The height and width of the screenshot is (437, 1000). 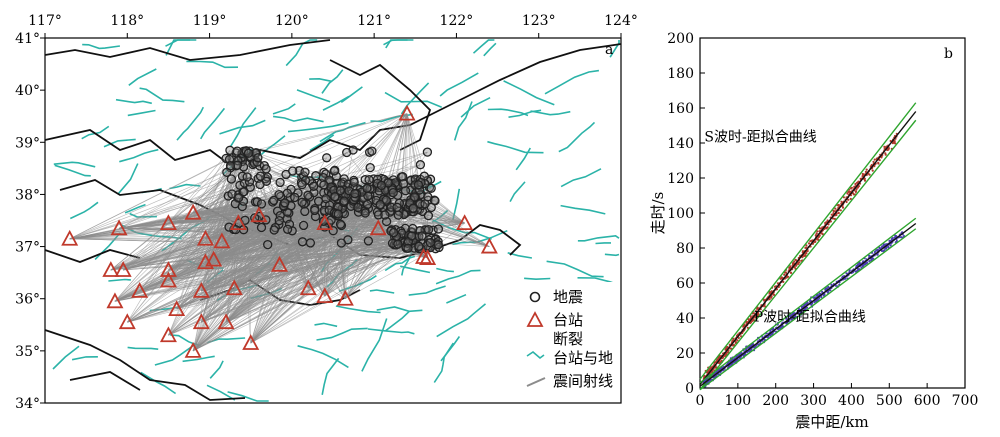 I want to click on map-x-tick-label: 123°, so click(x=539, y=21).